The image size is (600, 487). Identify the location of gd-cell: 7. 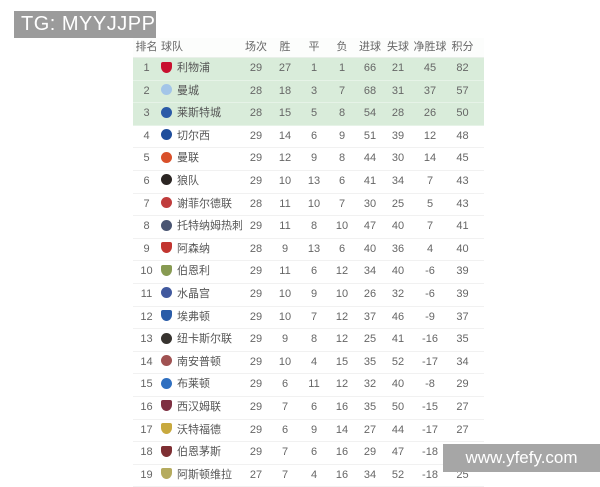
(430, 227).